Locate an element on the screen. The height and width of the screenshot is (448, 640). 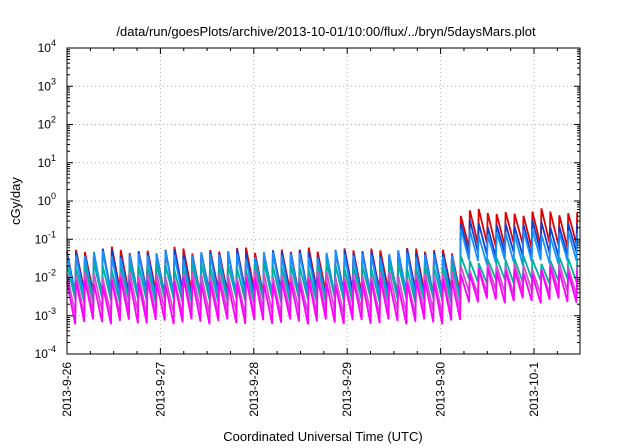
y-tick-label: 10⁻² is located at coordinates (45, 276).